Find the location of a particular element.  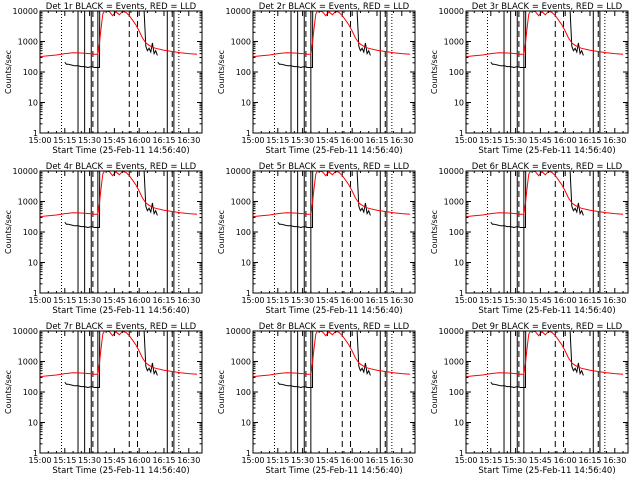

panel-title: Det 9r BLACK = Events, RED = LLD is located at coordinates (547, 327).